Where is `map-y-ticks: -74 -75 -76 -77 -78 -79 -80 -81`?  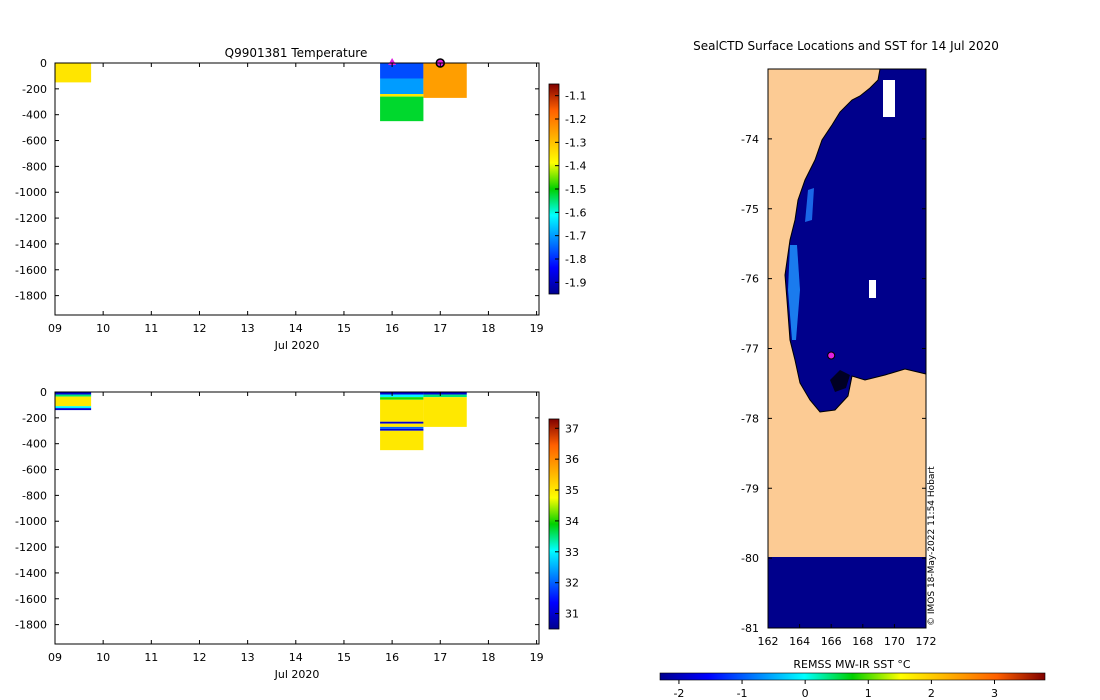
map-y-ticks: -74 -75 -76 -77 -78 -79 -80 -81 is located at coordinates (833, 384).